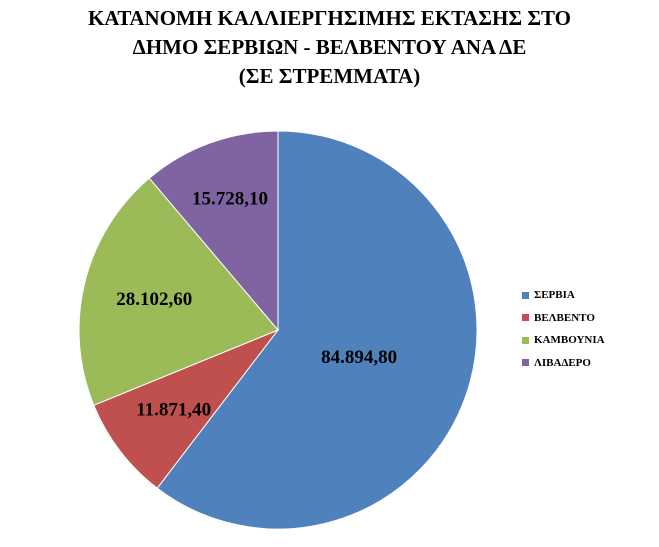  I want to click on legend-label-velvento: ΒΕΛΒΕΝΤΟ, so click(564, 317).